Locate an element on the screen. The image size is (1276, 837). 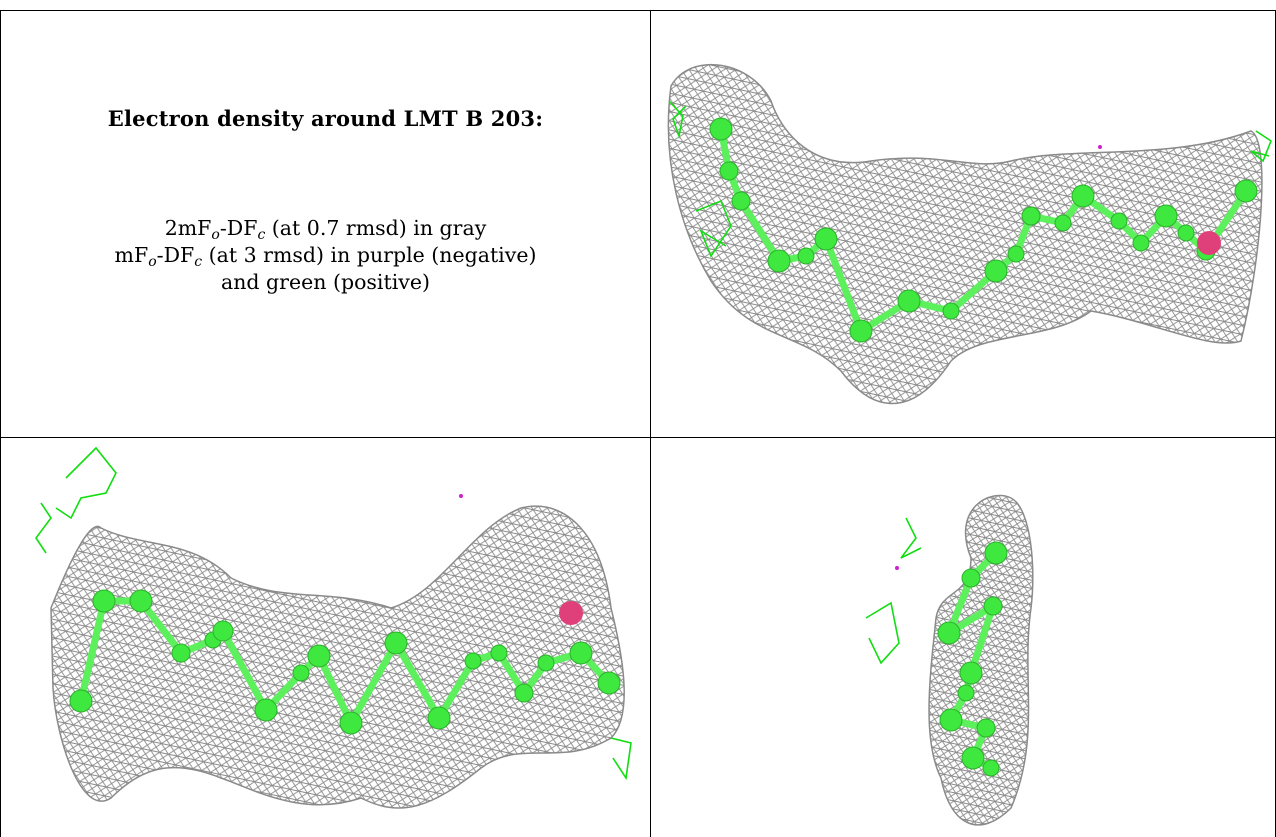
legend-line2-b: -DF is located at coordinates (176, 255).